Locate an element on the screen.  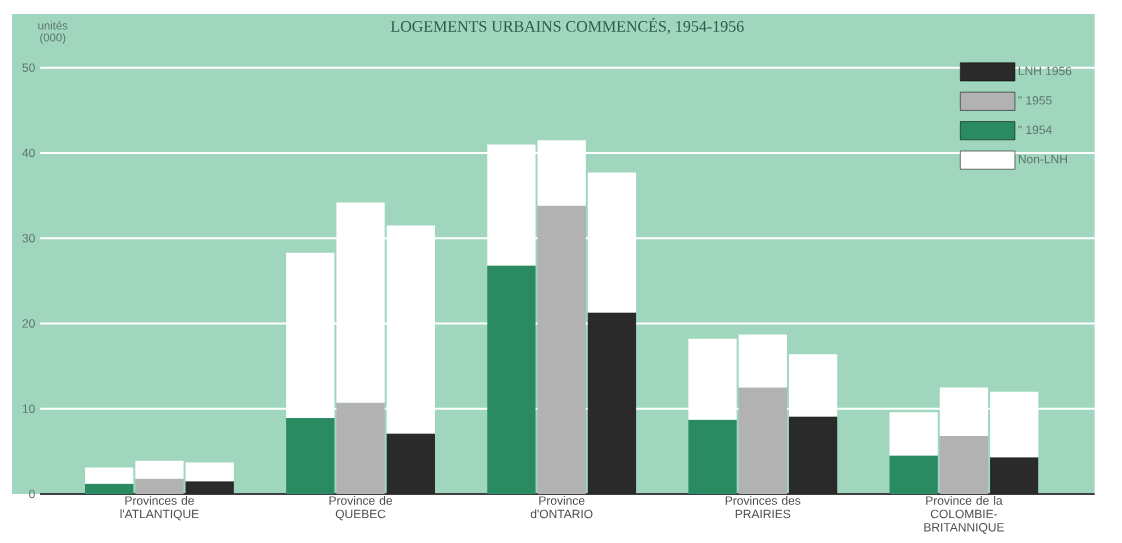
x-tick-label: Province d'ONTARIO is located at coordinates (561, 507).